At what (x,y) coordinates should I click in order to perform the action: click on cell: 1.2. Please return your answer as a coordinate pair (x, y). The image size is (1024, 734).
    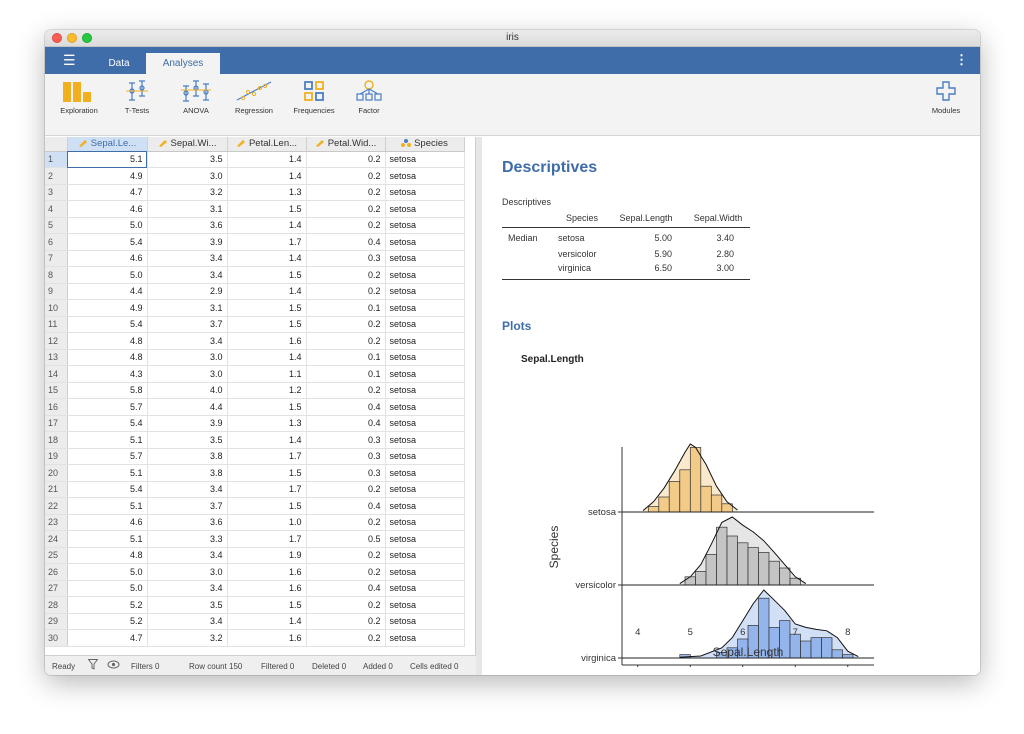
    Looking at the image, I should click on (267, 390).